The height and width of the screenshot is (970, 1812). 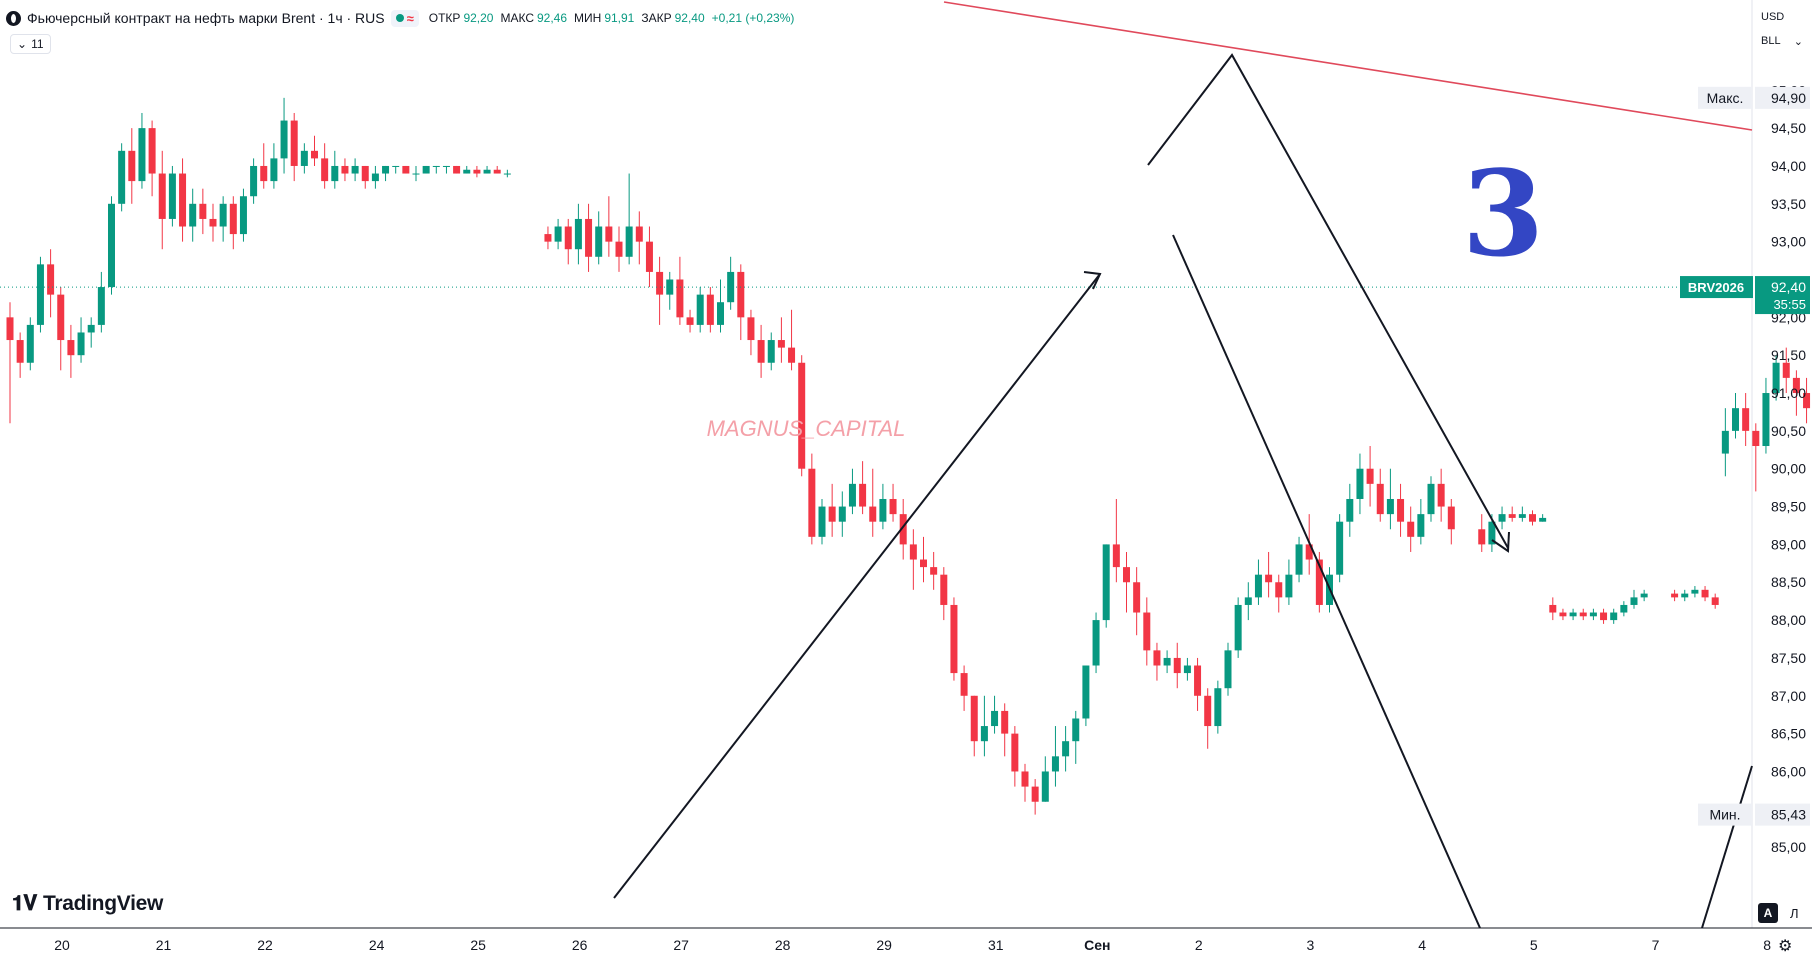 What do you see at coordinates (404, 18) in the screenshot?
I see `market-status: ≈` at bounding box center [404, 18].